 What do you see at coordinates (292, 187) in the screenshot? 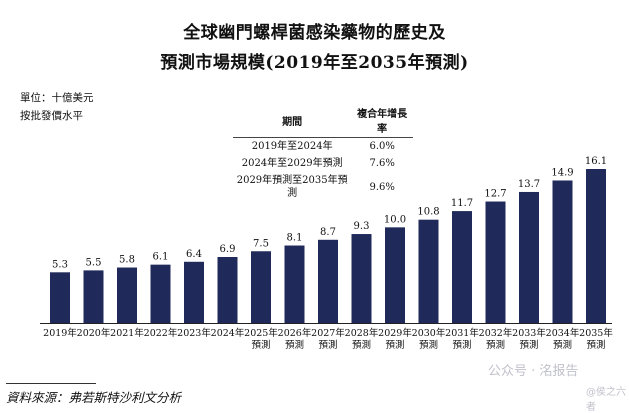
I see `cagr-period: 2029年預測至2035年預測` at bounding box center [292, 187].